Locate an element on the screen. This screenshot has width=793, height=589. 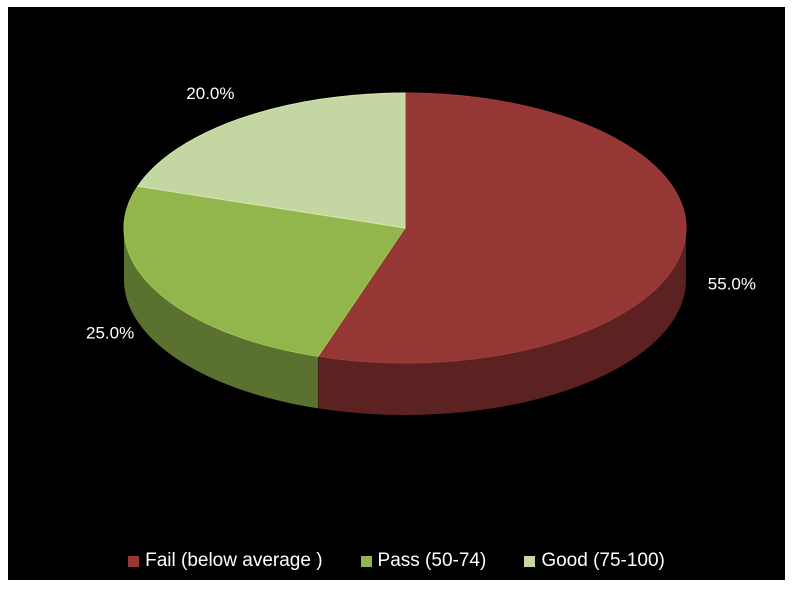
pie-slice-pass is located at coordinates (264, 271).